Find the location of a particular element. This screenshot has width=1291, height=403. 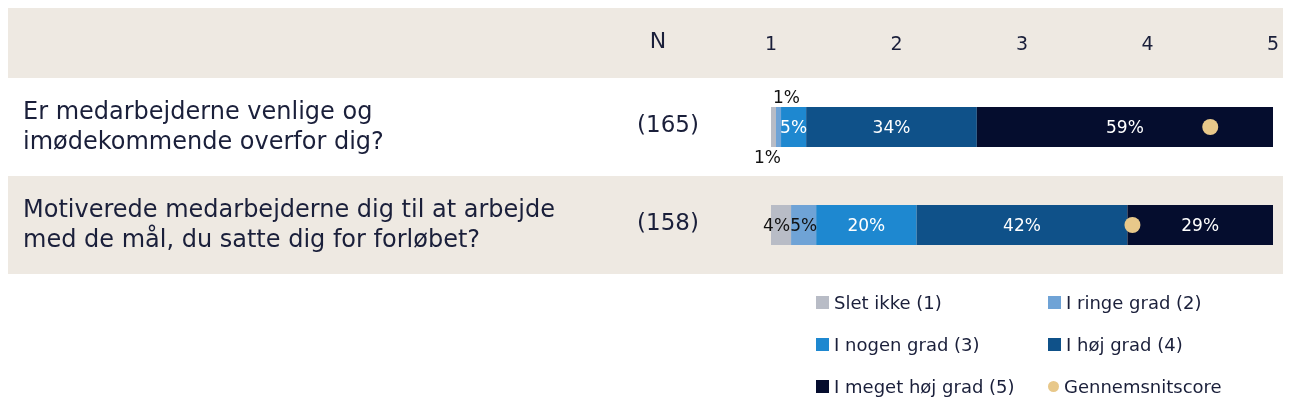

data-label: 34% is located at coordinates (891, 127).